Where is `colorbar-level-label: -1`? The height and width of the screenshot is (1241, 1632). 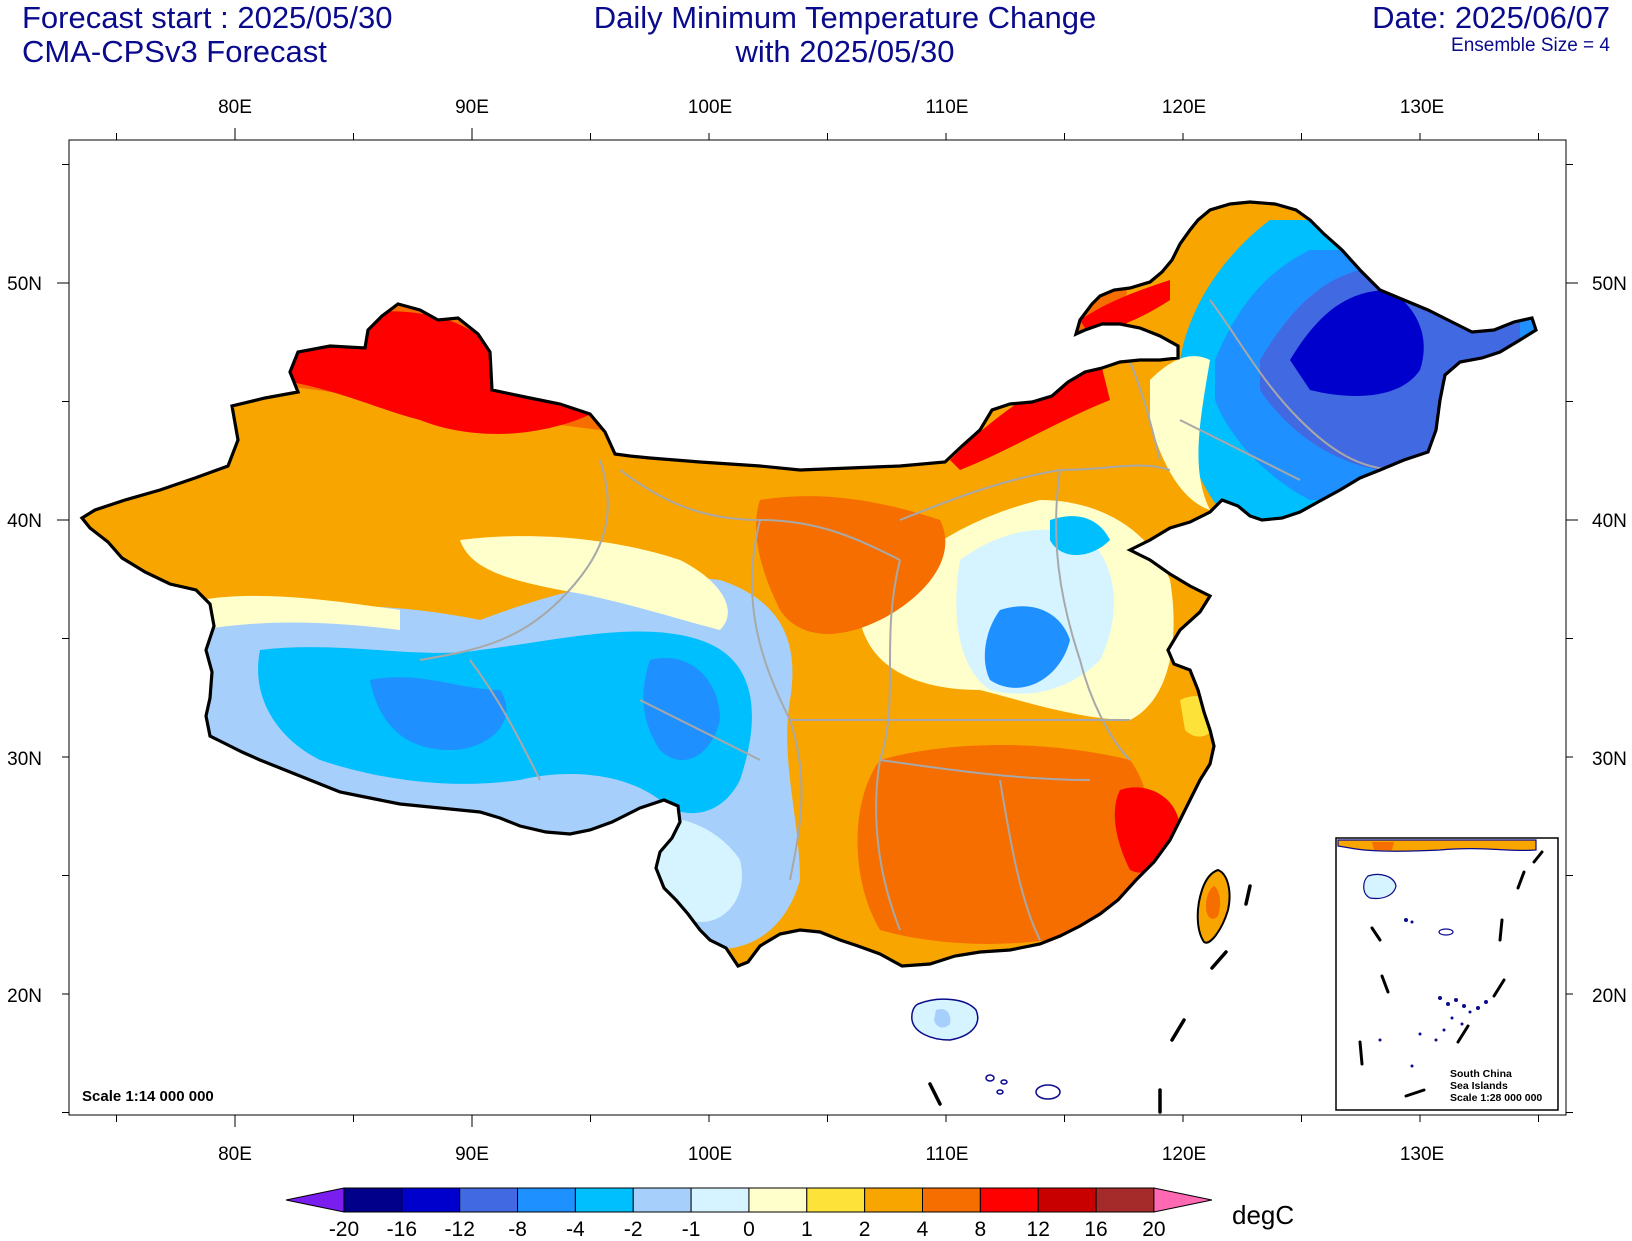
colorbar-level-label: -1 is located at coordinates (691, 1229).